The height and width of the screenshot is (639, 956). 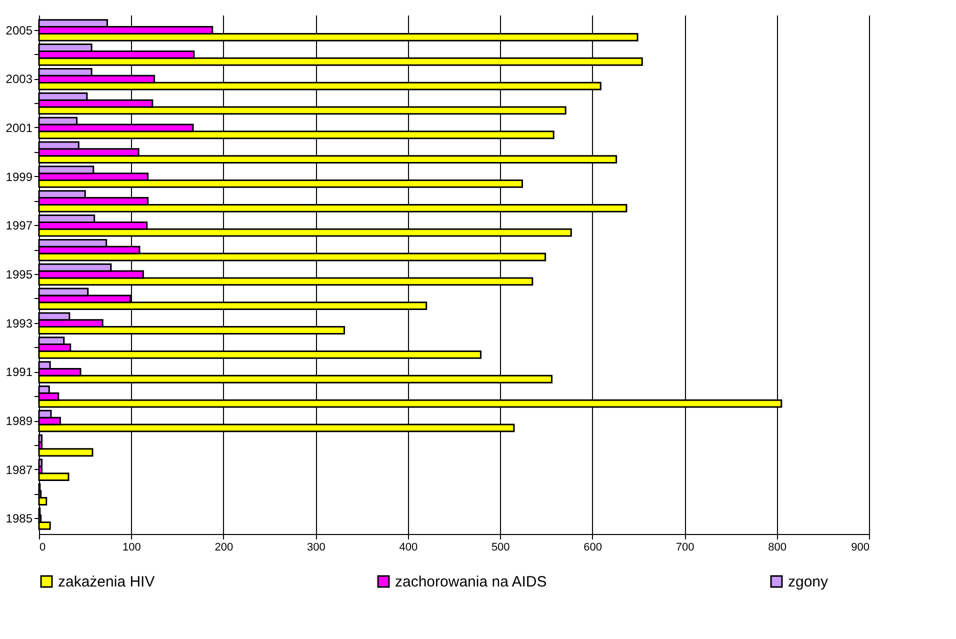 I want to click on y-tick-label: 2005, so click(x=19, y=30).